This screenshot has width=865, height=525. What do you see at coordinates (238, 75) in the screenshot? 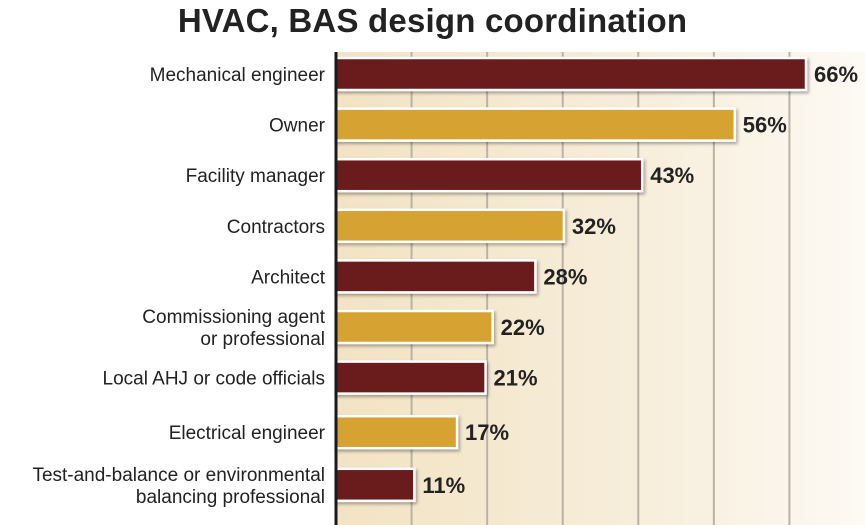
I see `category-label: Mechanical engineer` at bounding box center [238, 75].